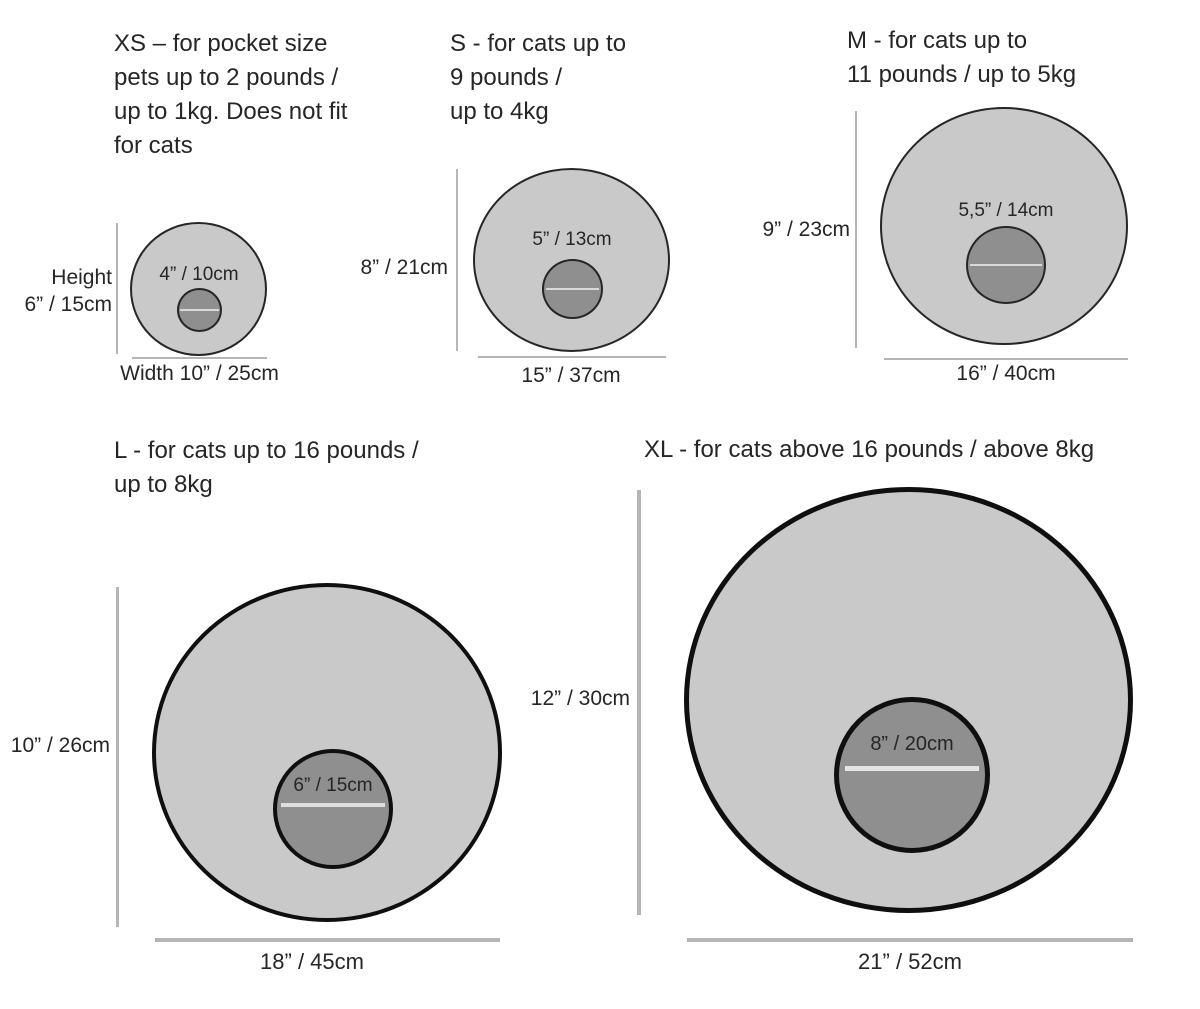 This screenshot has height=1009, width=1200. Describe the element at coordinates (580, 698) in the screenshot. I see `height-label: 12” / 30cm` at that location.